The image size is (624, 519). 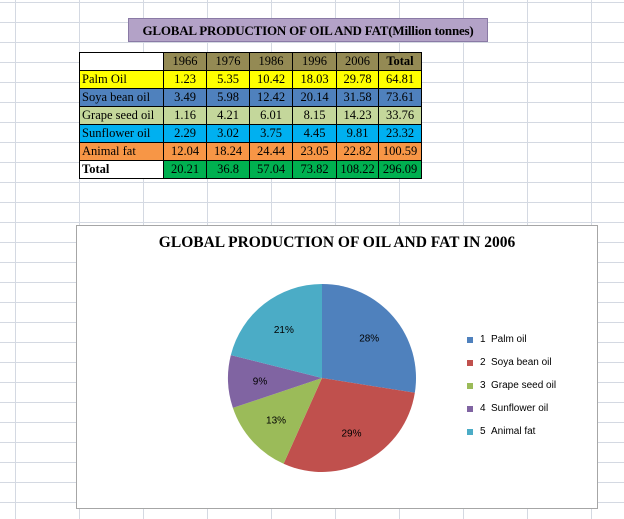 I want to click on table-cell: 14.23, so click(x=357, y=115).